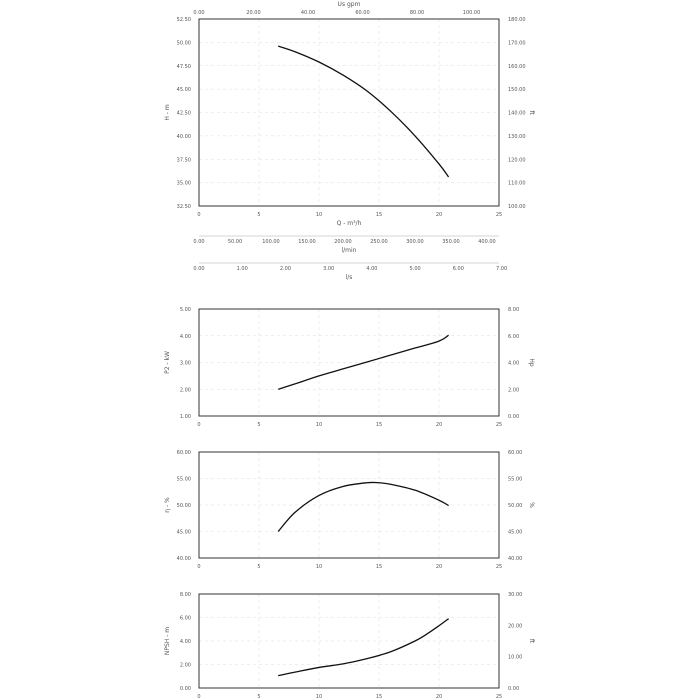 This screenshot has height=700, width=700. What do you see at coordinates (371, 269) in the screenshot?
I see `flow-axis-tick-label: 4.00` at bounding box center [371, 269].